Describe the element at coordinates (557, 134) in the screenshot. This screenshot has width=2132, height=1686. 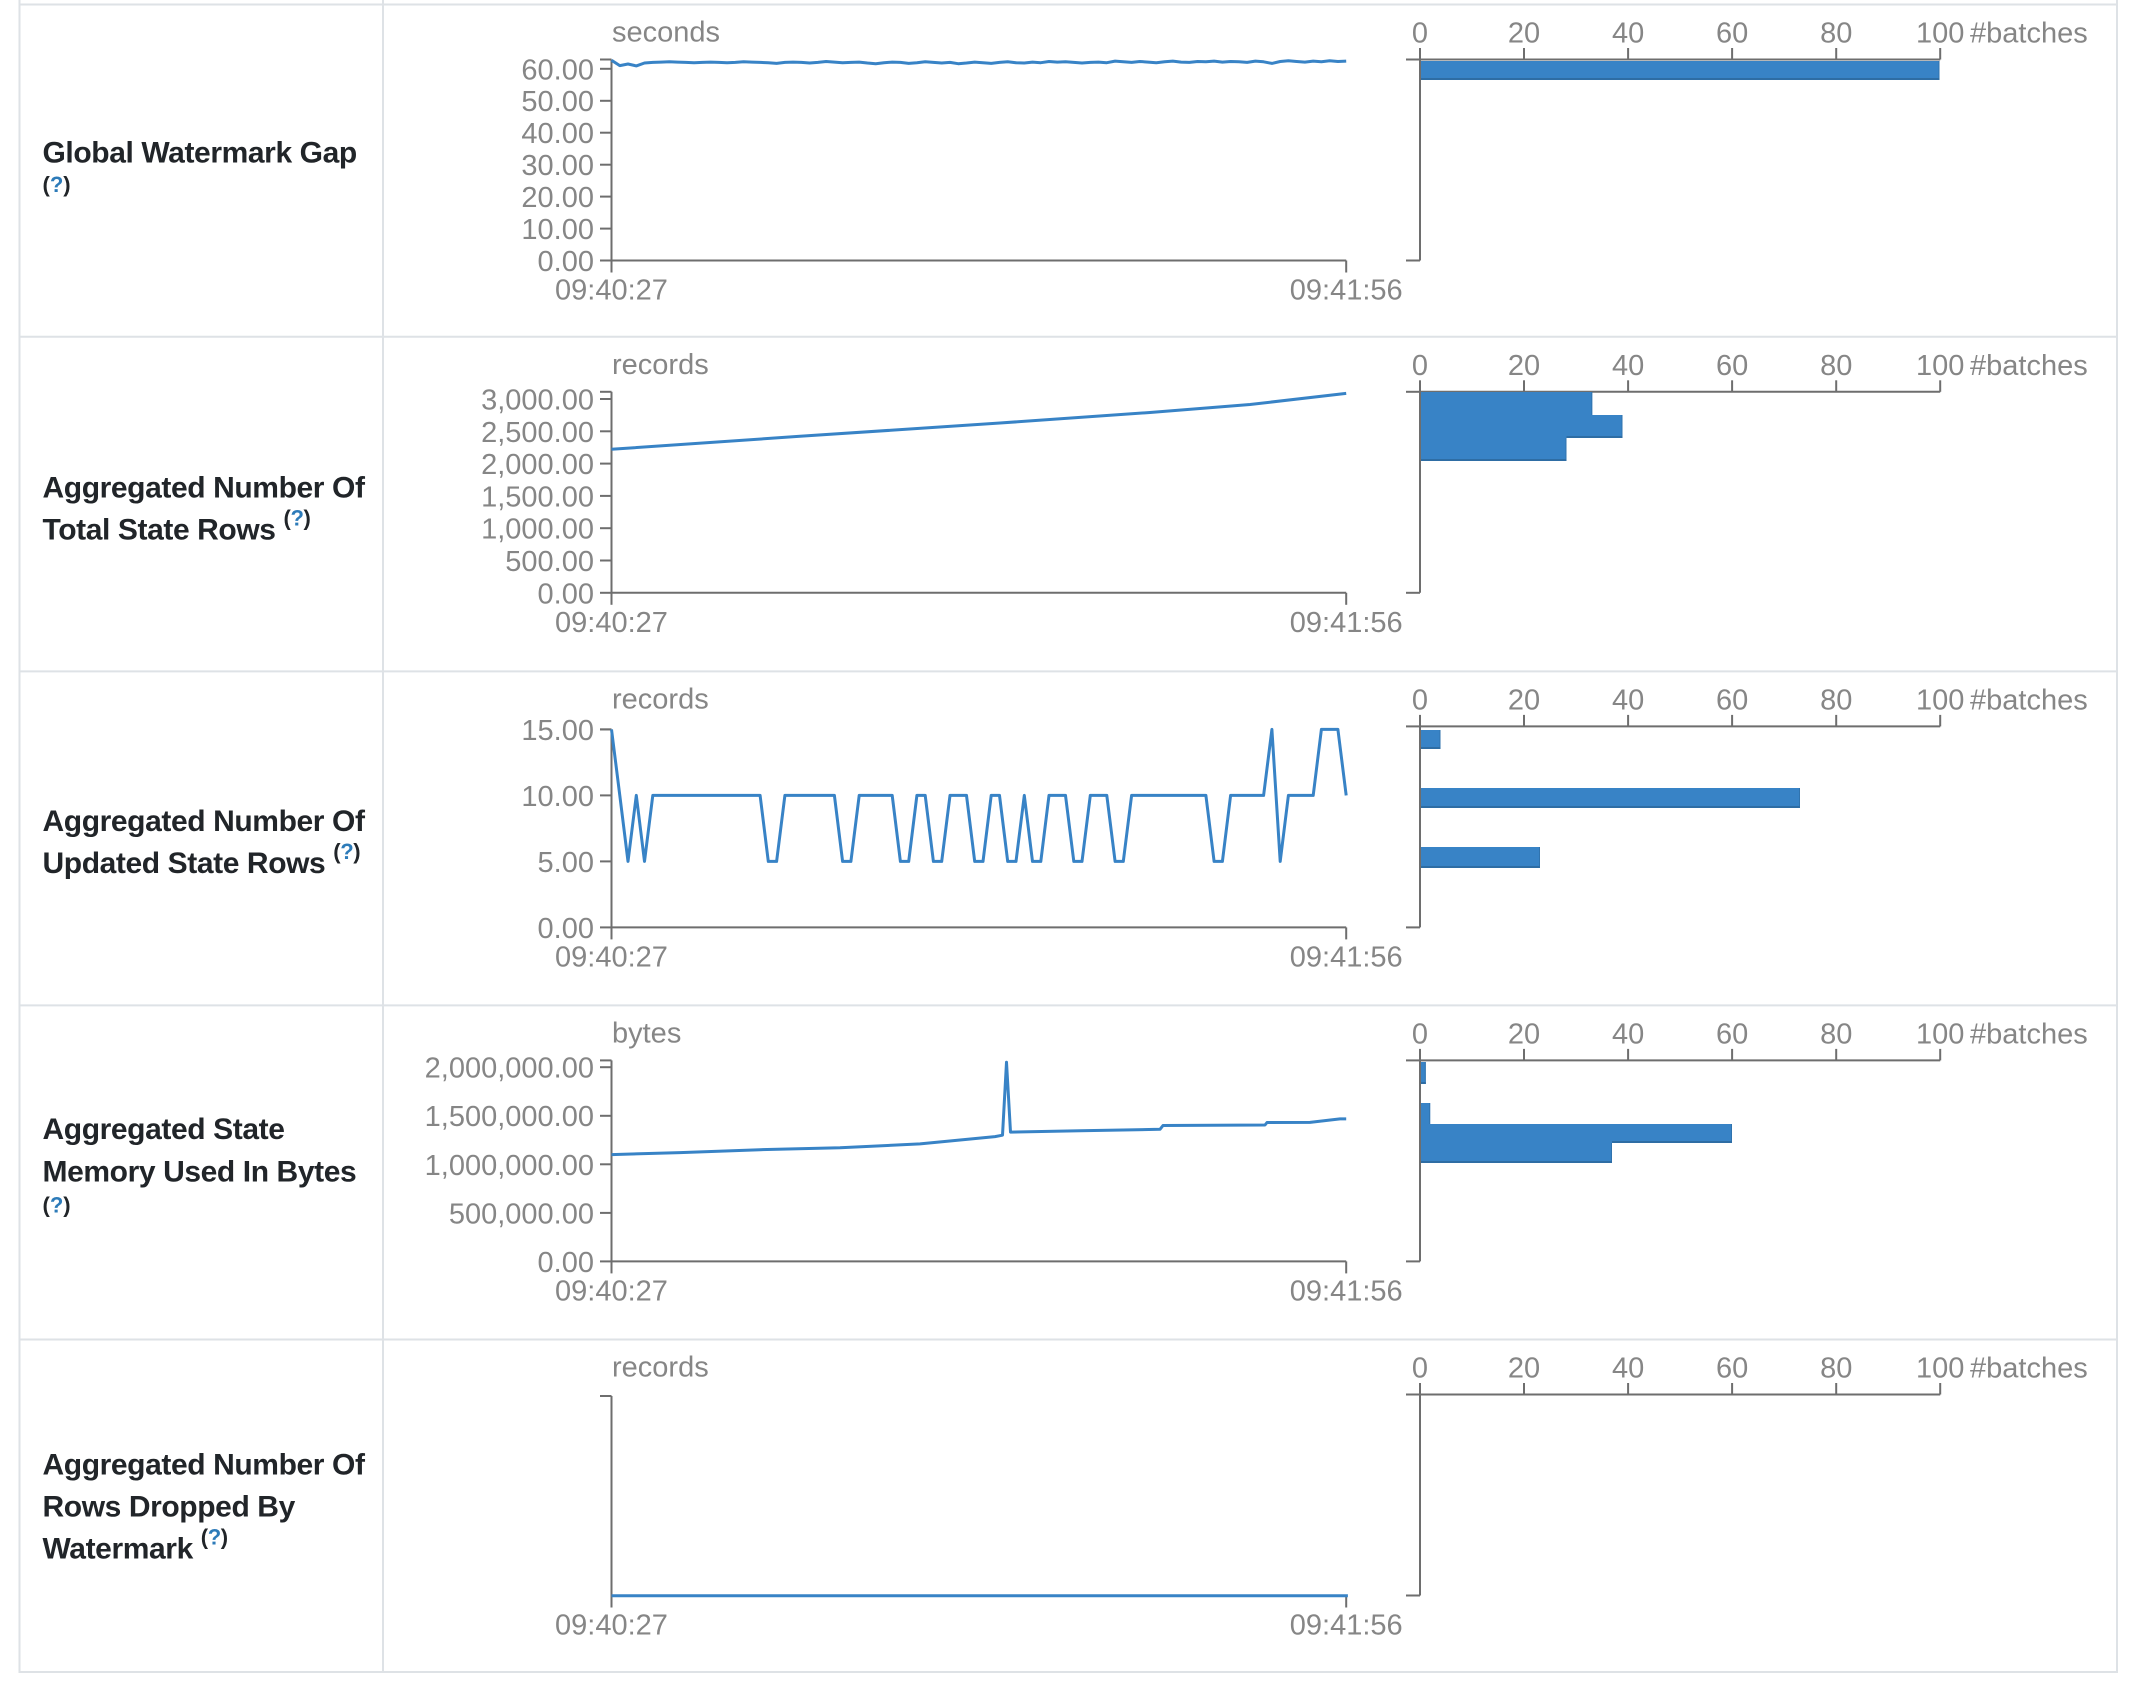
I see `svg-text: 40.00` at that location.